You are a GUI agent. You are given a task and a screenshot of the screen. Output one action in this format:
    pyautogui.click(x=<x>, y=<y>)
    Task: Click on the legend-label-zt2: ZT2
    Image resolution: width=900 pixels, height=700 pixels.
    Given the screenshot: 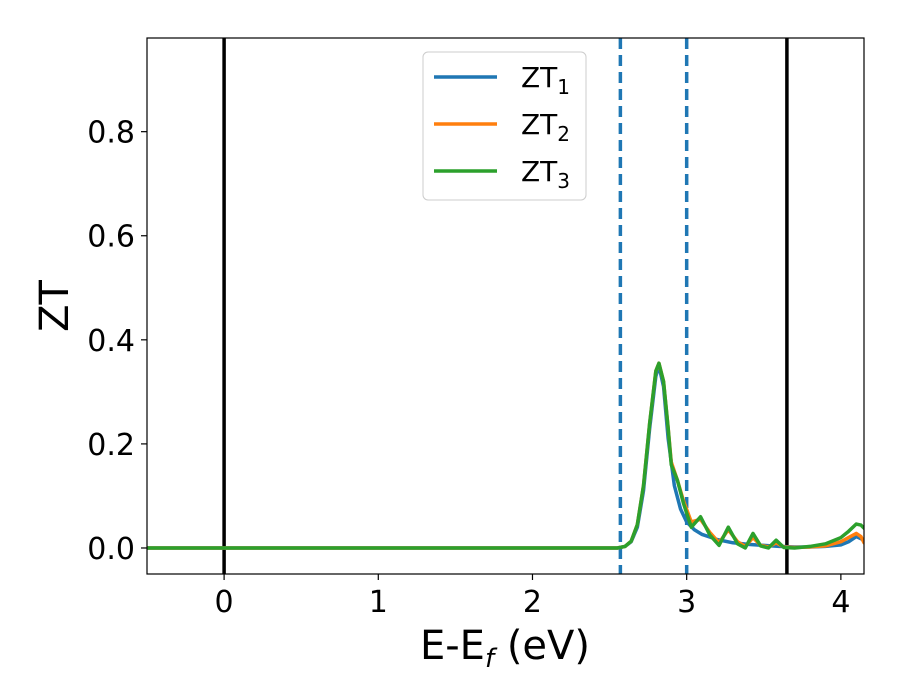 What is the action you would take?
    pyautogui.click(x=545, y=127)
    